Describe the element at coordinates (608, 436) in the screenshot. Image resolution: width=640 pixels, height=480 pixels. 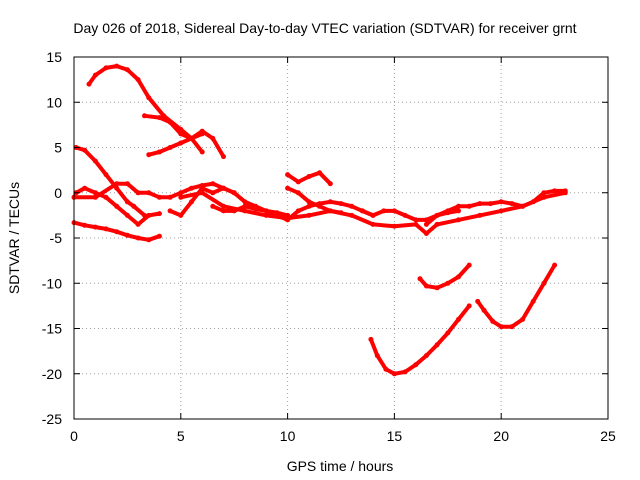
I see `x-tick-label: 25` at that location.